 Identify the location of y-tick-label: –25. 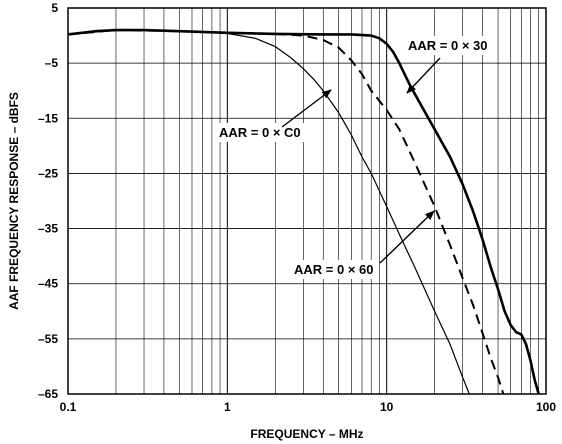
(48, 173).